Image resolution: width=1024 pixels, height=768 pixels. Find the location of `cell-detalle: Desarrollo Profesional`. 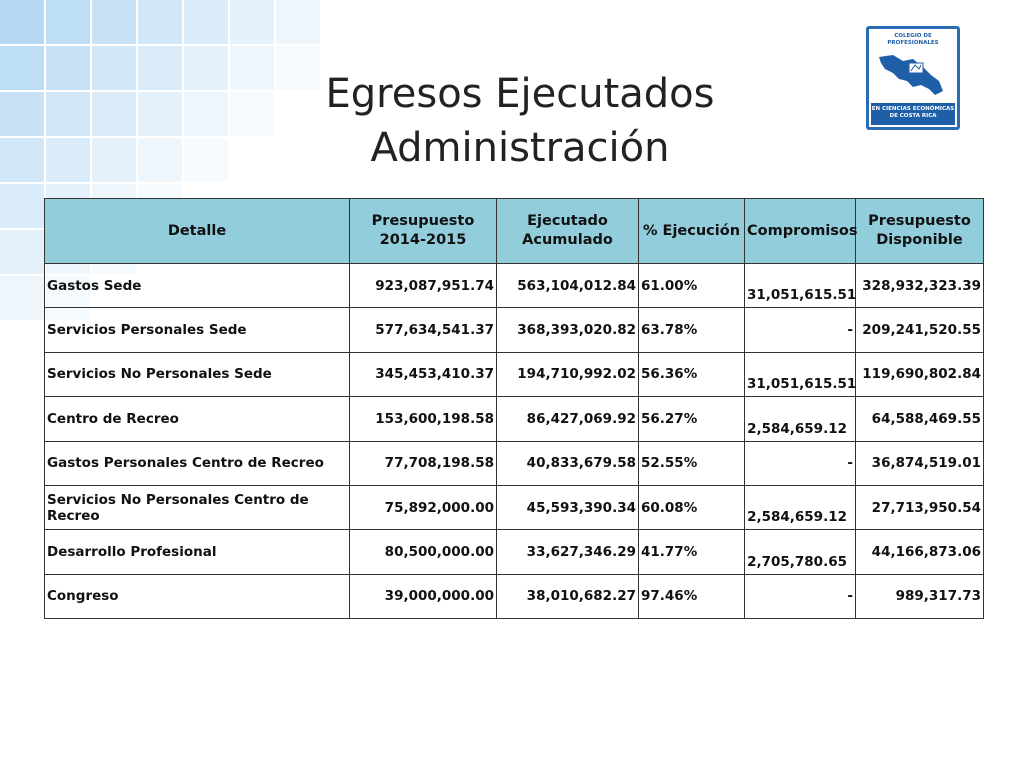

cell-detalle: Desarrollo Profesional is located at coordinates (197, 552).